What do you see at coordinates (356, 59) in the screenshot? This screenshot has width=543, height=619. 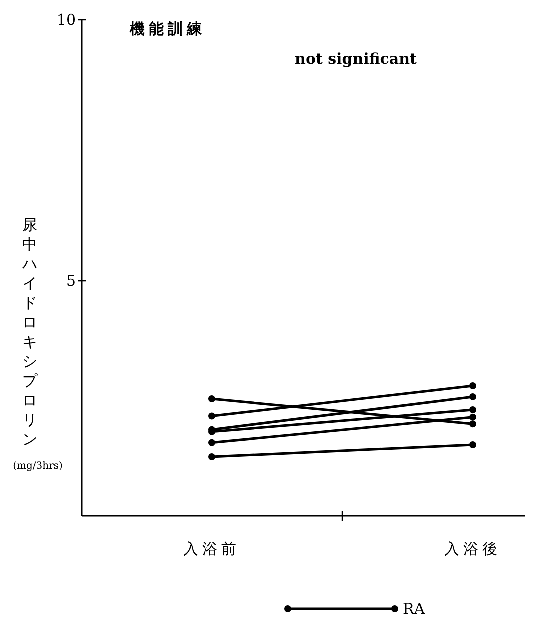 I see `annotation: not significant` at bounding box center [356, 59].